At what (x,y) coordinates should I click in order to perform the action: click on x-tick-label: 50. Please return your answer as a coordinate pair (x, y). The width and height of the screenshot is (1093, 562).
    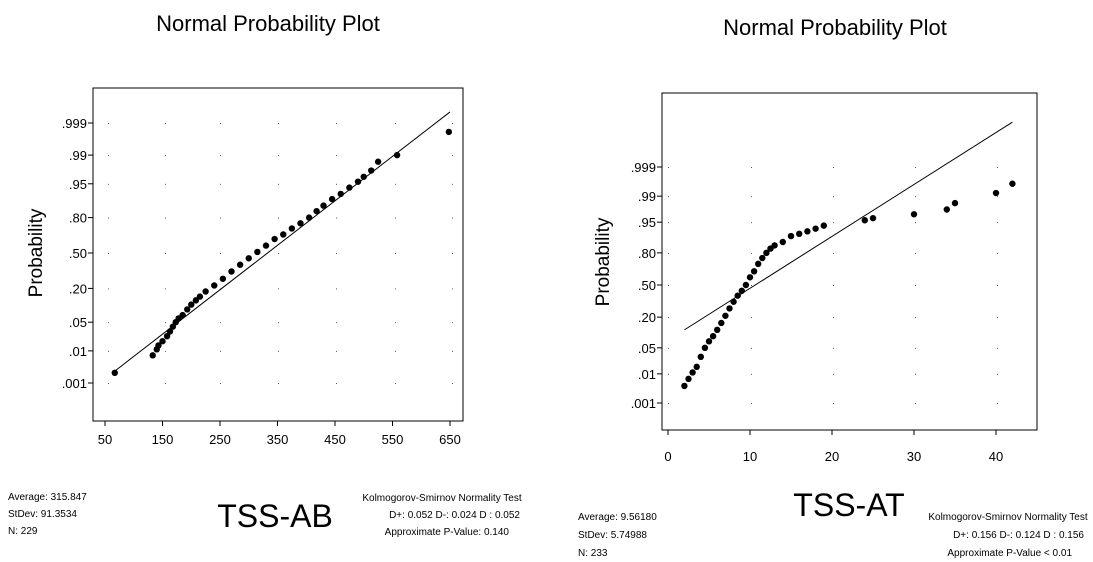
    Looking at the image, I should click on (105, 439).